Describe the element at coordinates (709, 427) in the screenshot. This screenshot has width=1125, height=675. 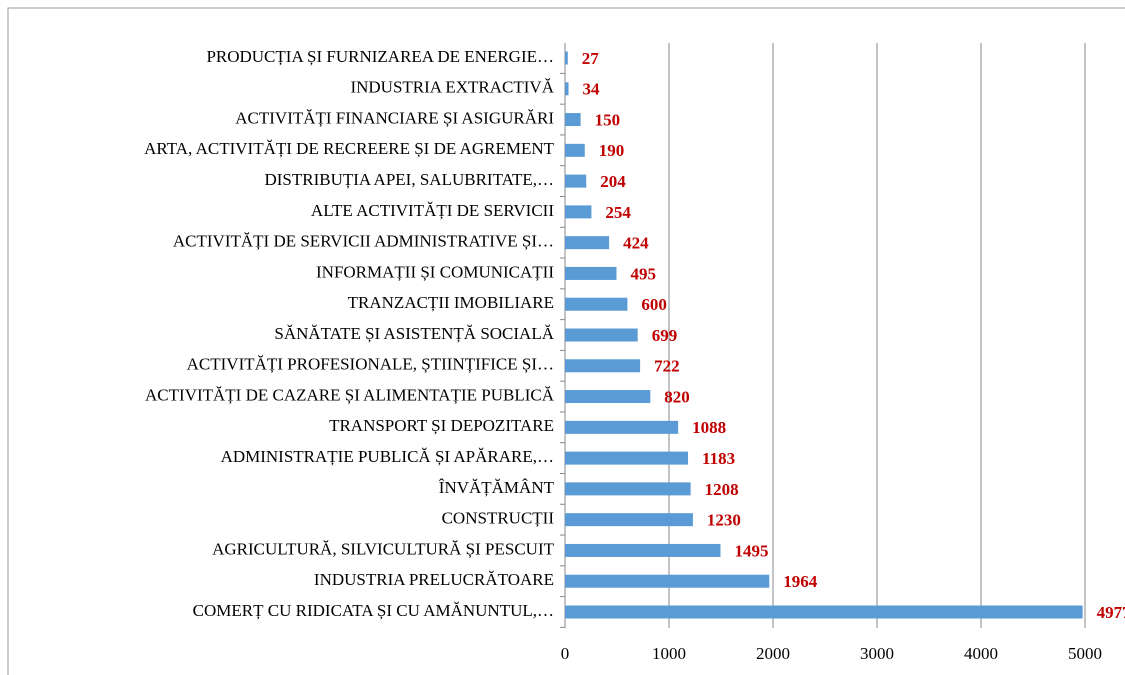
I see `value-label: 1088` at that location.